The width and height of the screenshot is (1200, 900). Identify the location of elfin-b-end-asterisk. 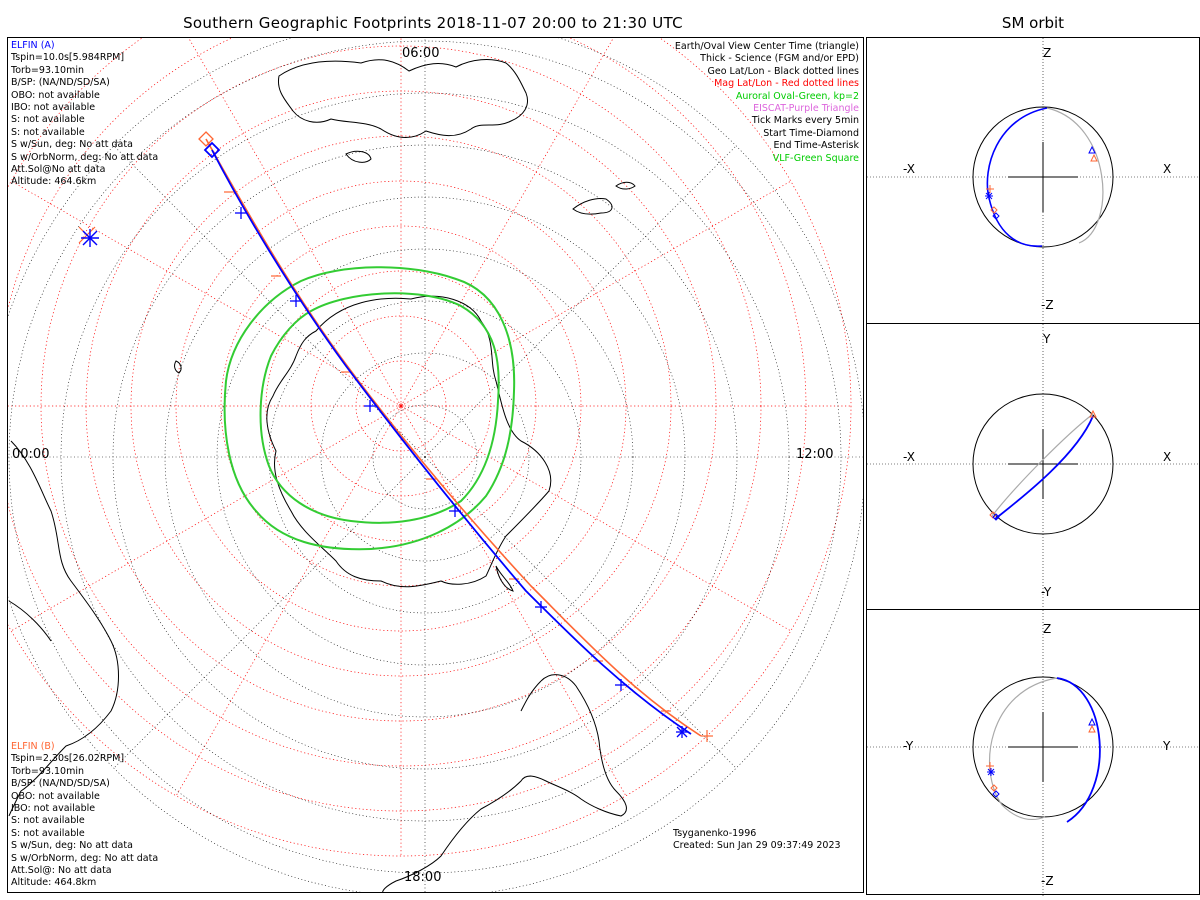
(707, 736).